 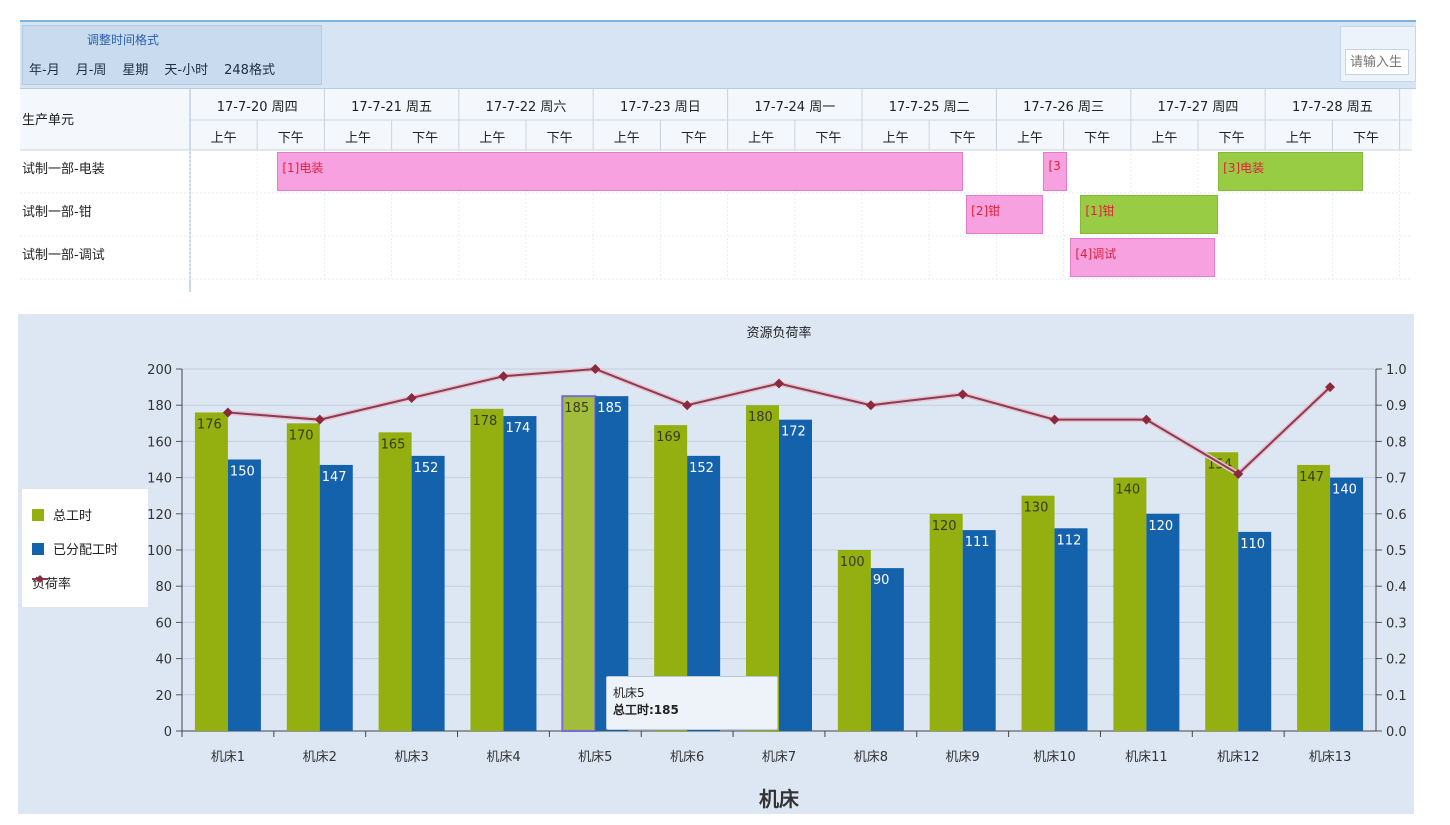 What do you see at coordinates (1054, 757) in the screenshot?
I see `x-tick-label: 机床10` at bounding box center [1054, 757].